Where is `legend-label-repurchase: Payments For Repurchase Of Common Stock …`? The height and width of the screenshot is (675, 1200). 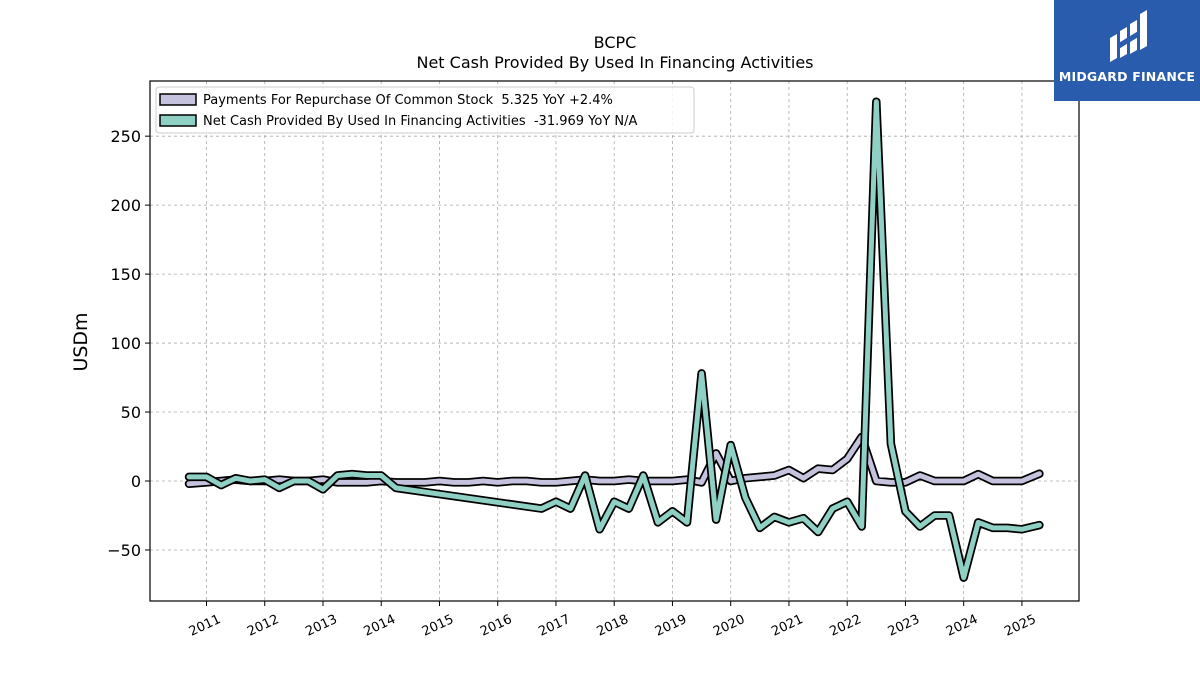 legend-label-repurchase: Payments For Repurchase Of Common Stock … is located at coordinates (408, 100).